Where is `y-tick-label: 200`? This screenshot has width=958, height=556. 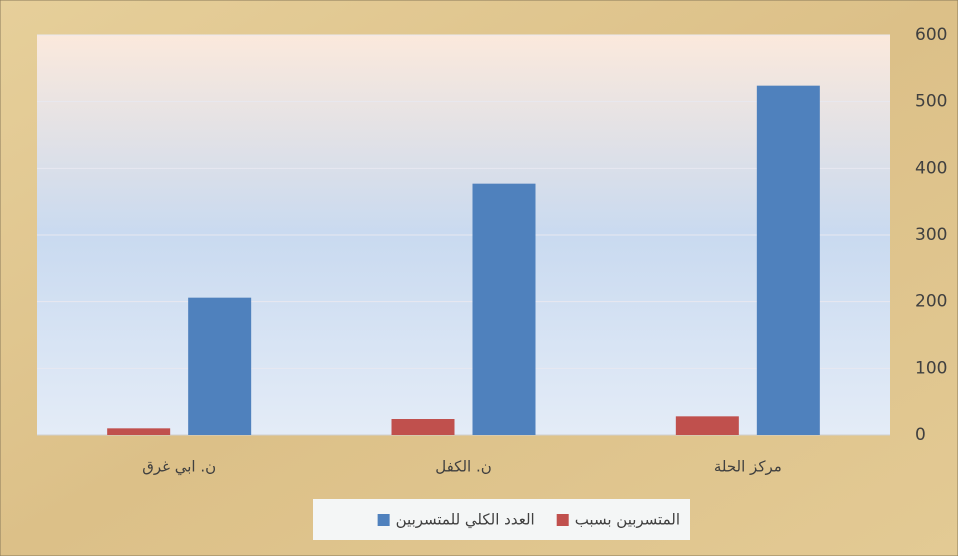
y-tick-label: 200 is located at coordinates (931, 302).